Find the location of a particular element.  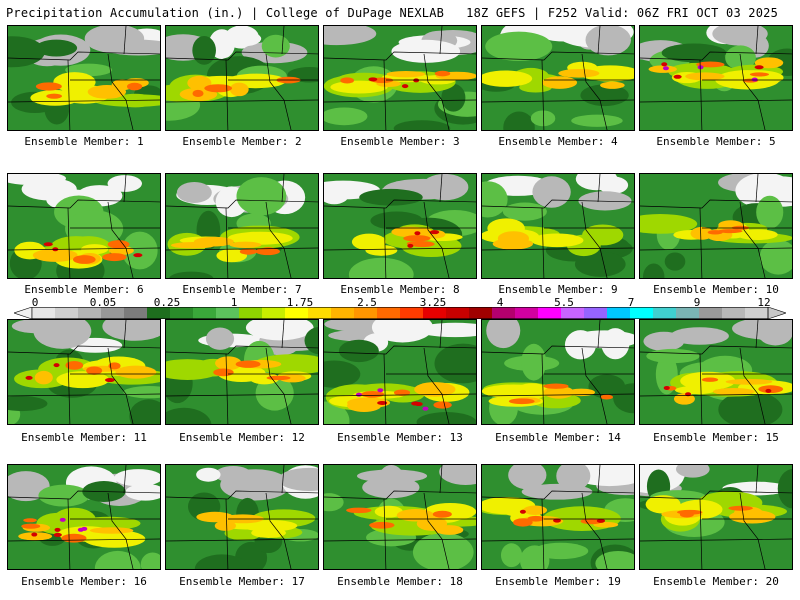

ensemble-member-label: Ensemble Member: 6 is located at coordinates (84, 289).